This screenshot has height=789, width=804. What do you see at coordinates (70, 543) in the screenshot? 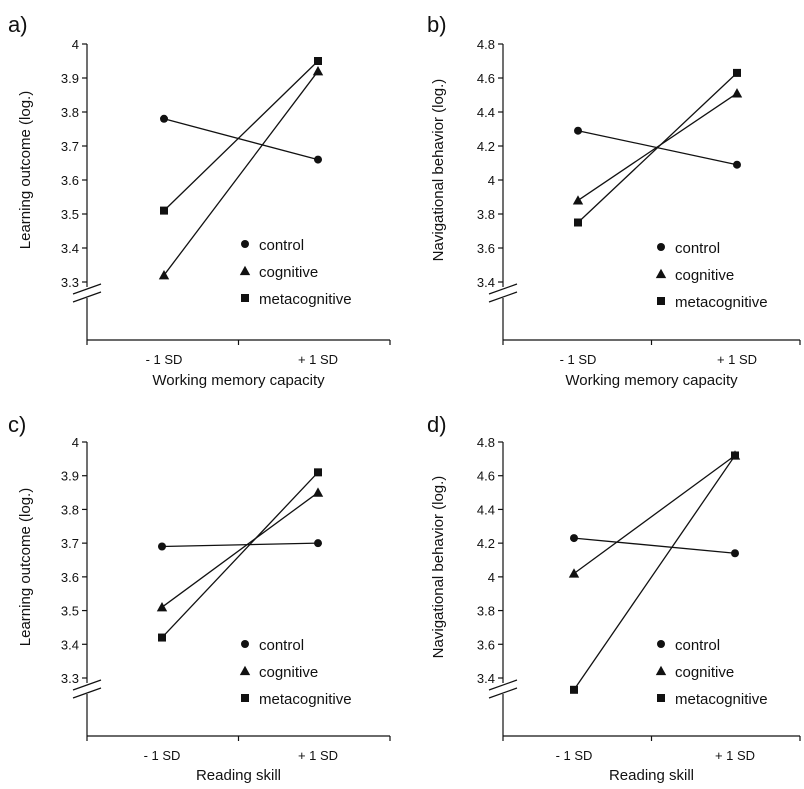
I see `y-tick-label: 3.7` at bounding box center [70, 543].